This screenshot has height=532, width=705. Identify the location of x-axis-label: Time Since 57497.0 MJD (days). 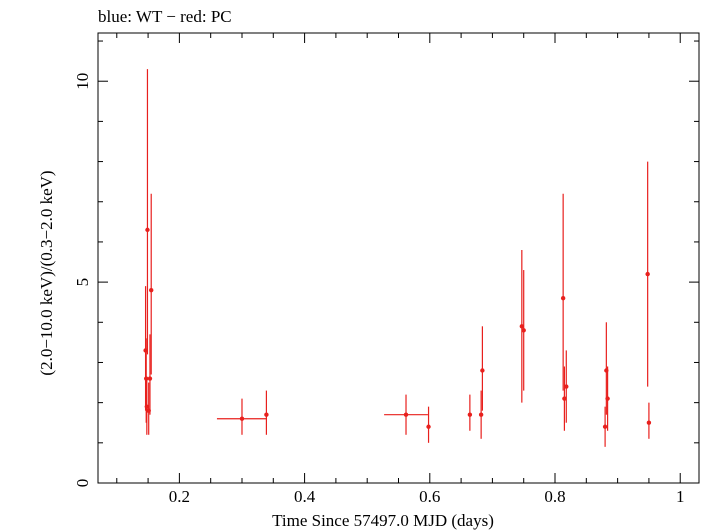
(383, 520).